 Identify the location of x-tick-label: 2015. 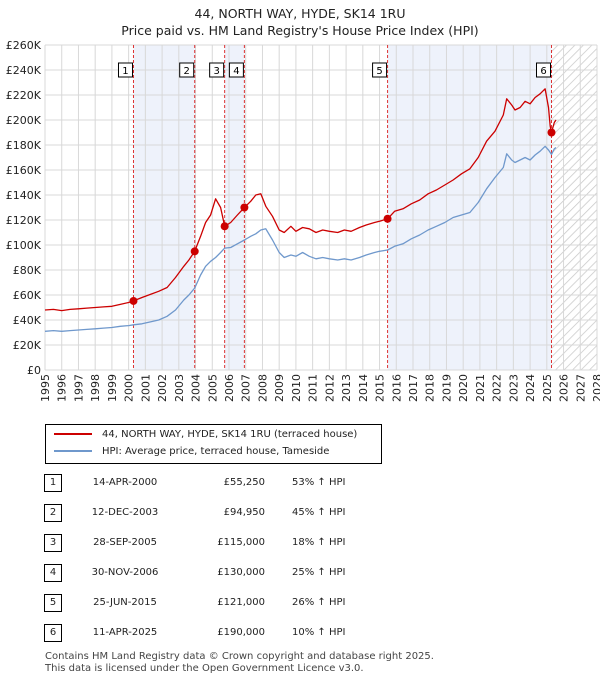
(380, 388).